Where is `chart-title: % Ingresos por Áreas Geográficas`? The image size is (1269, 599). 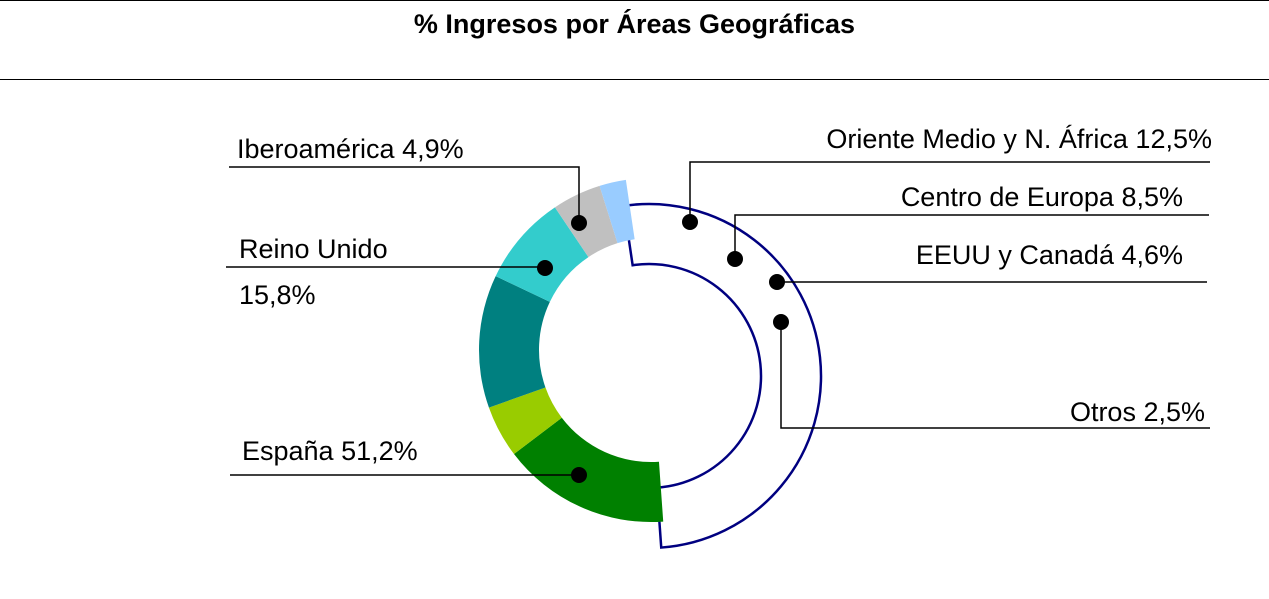 chart-title: % Ingresos por Áreas Geográficas is located at coordinates (634, 24).